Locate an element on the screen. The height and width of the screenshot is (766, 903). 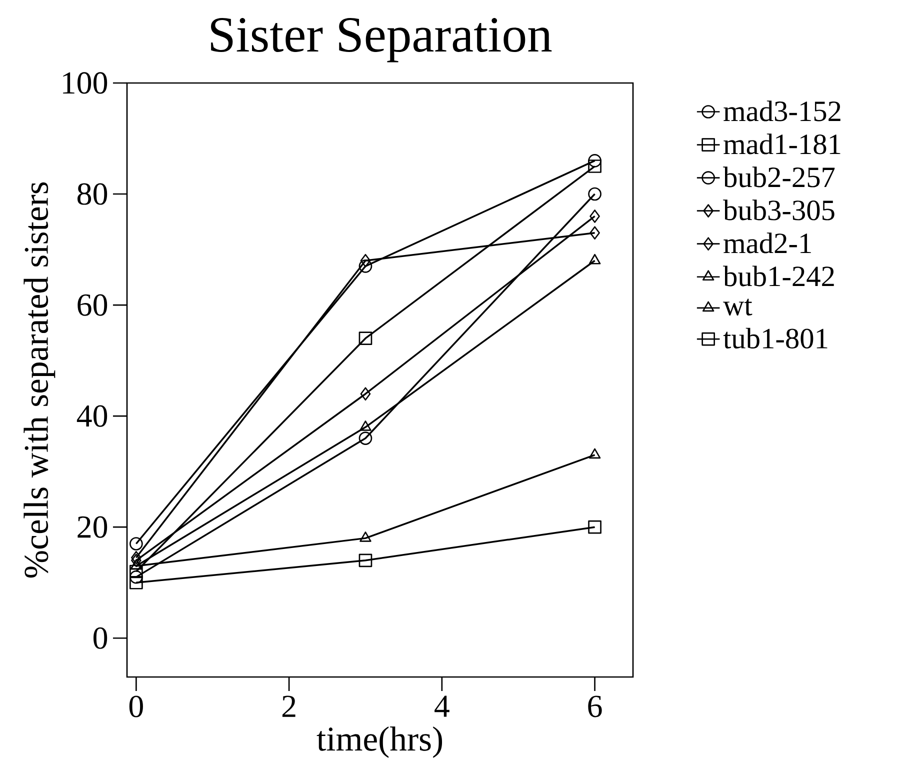
legend-label: mad1-181 is located at coordinates (782, 144).